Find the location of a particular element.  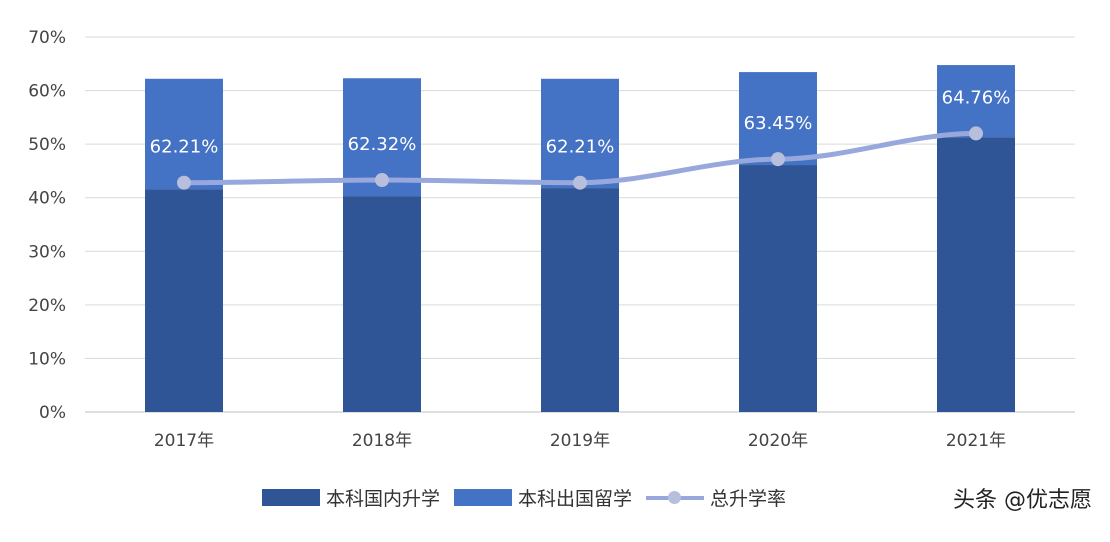

y-tick-label: 10% is located at coordinates (47, 359).